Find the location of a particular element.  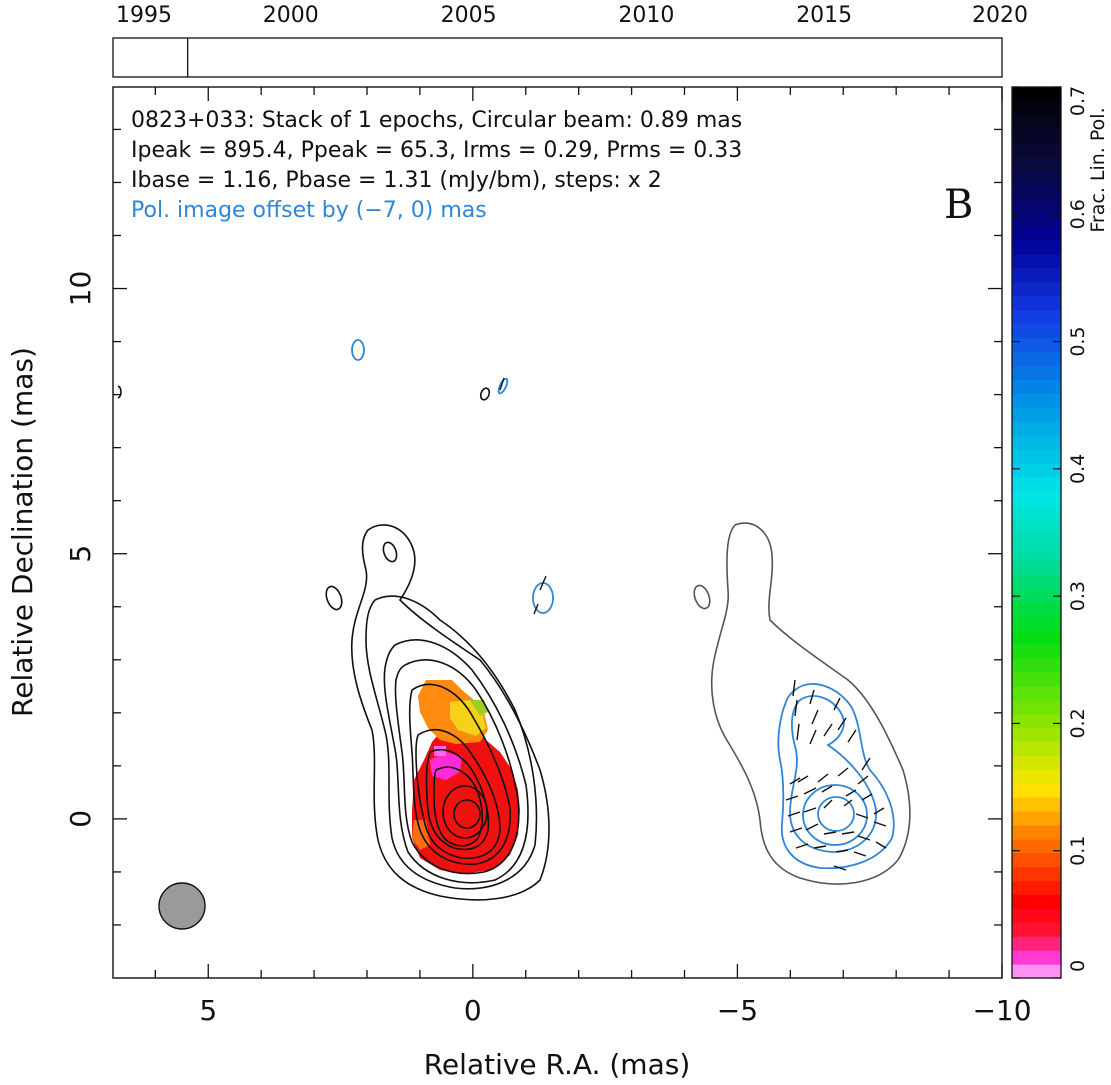

colorbar-tick-label: 0 is located at coordinates (1078, 966).